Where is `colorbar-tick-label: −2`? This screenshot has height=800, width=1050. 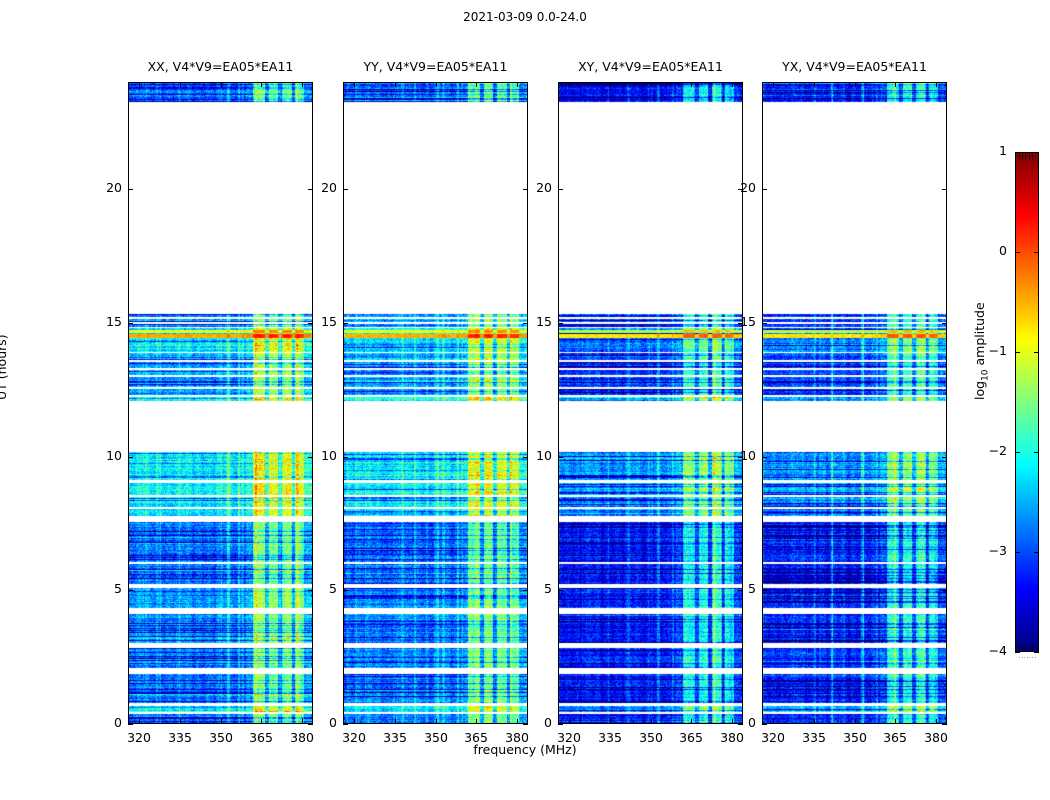 colorbar-tick-label: −2 is located at coordinates (997, 450).